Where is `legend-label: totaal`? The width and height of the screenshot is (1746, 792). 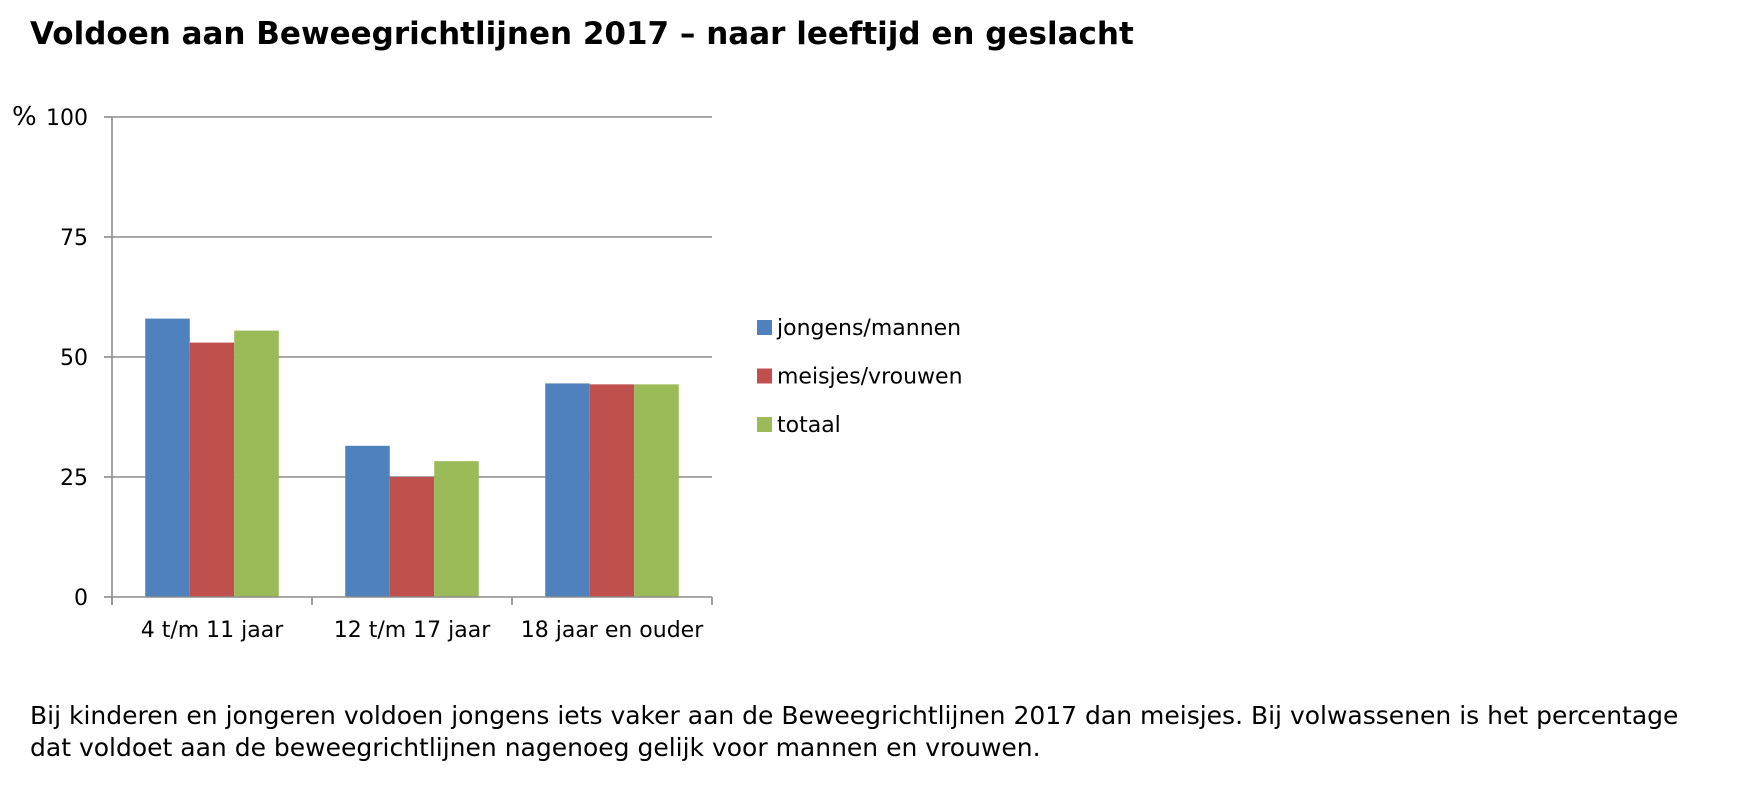
legend-label: totaal is located at coordinates (809, 425).